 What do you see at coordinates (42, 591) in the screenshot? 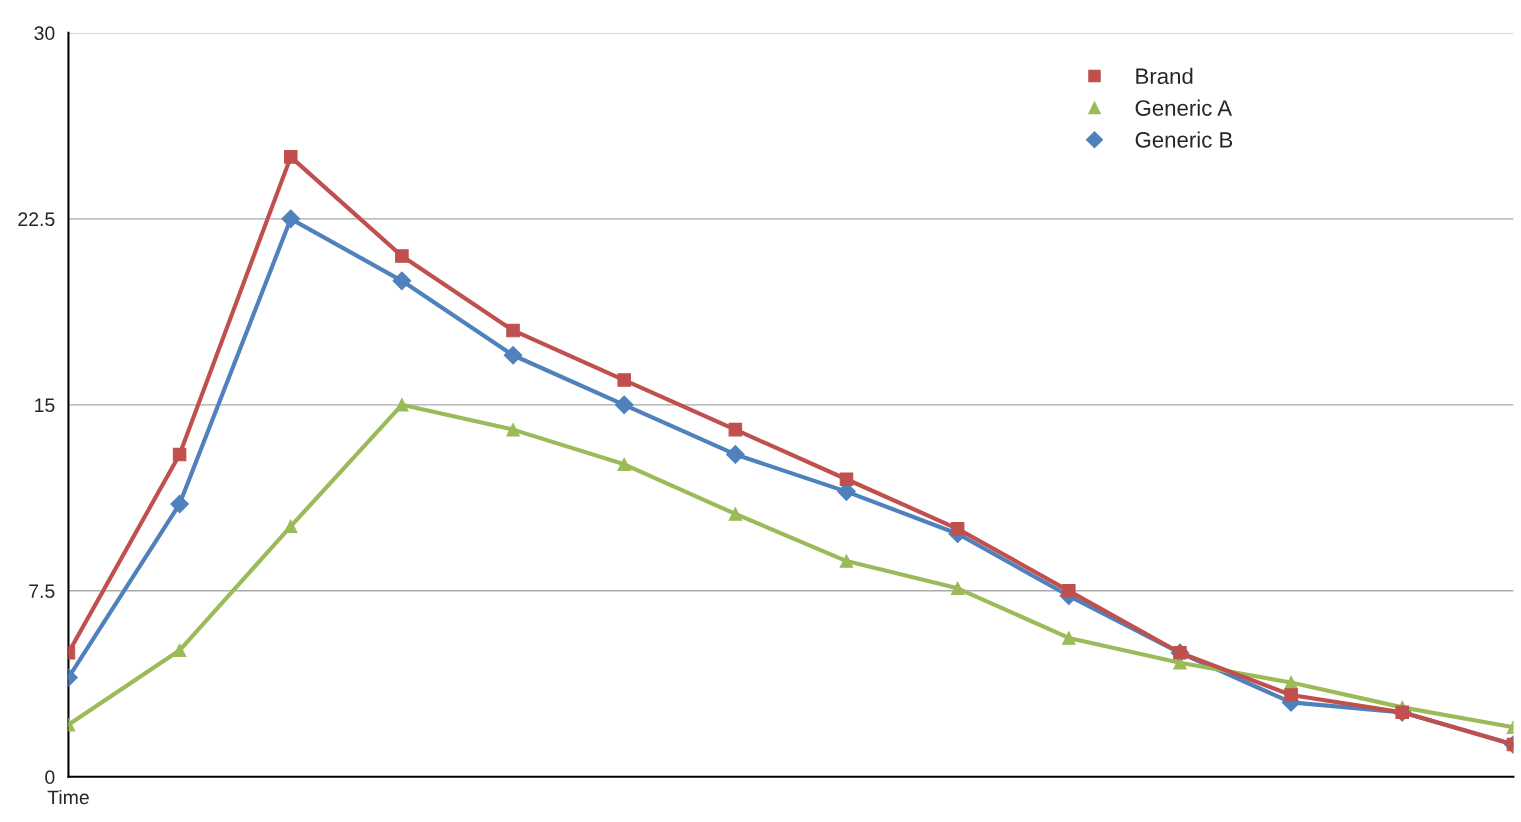
I see `y-tick-label: 7.5` at bounding box center [42, 591].